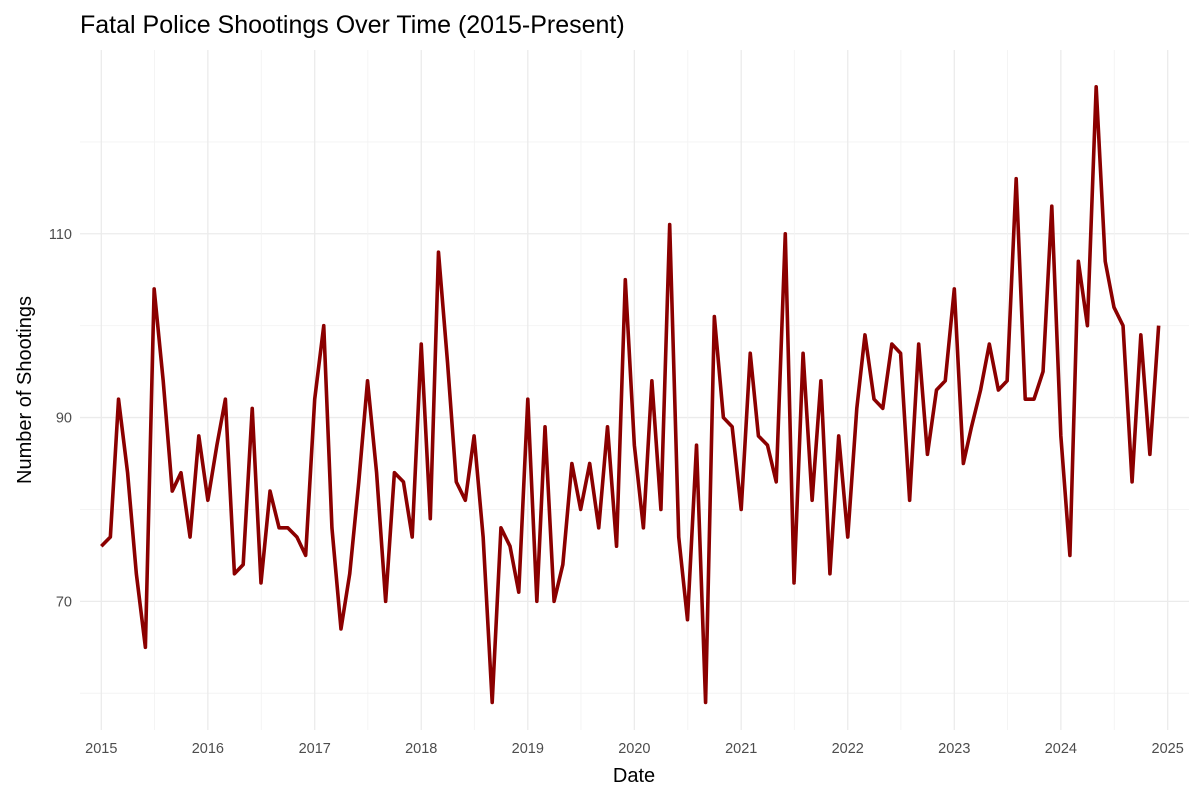 This screenshot has width=1200, height=800. What do you see at coordinates (528, 749) in the screenshot?
I see `x-tick-label: 2019` at bounding box center [528, 749].